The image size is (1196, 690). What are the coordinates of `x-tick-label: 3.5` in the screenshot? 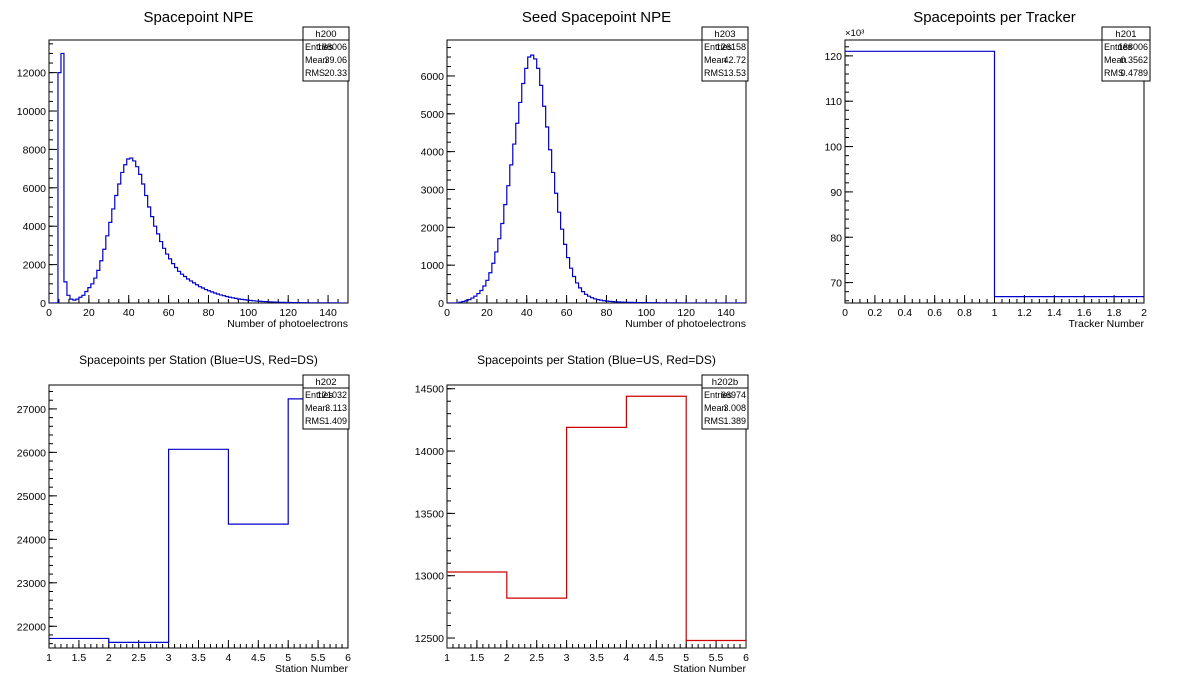 It's located at (596, 658).